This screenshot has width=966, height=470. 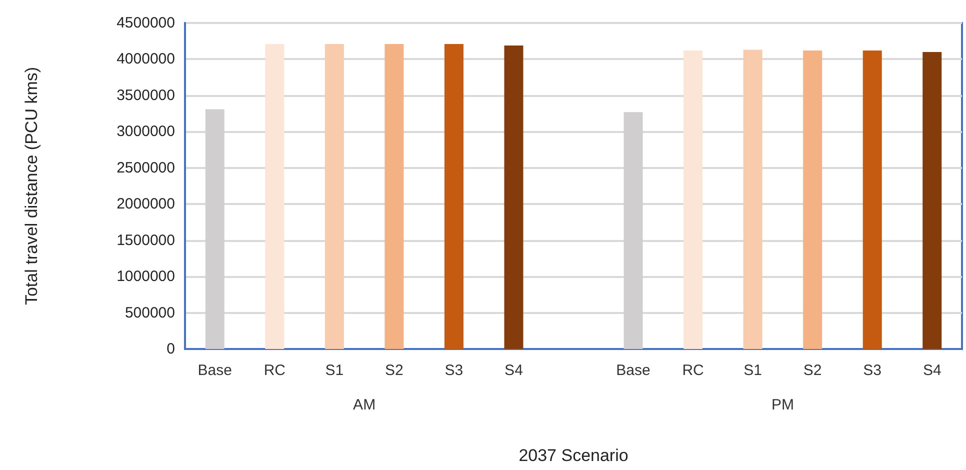 I want to click on y-tick-label: 2000000, so click(x=145, y=204).